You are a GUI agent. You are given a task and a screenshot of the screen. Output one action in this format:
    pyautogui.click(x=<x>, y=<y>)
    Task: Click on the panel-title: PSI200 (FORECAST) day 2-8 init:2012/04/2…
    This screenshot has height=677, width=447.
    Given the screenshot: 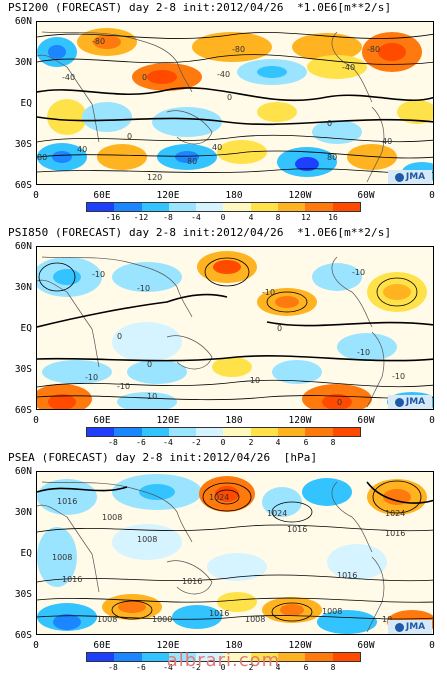 What is the action you would take?
    pyautogui.click(x=200, y=7)
    